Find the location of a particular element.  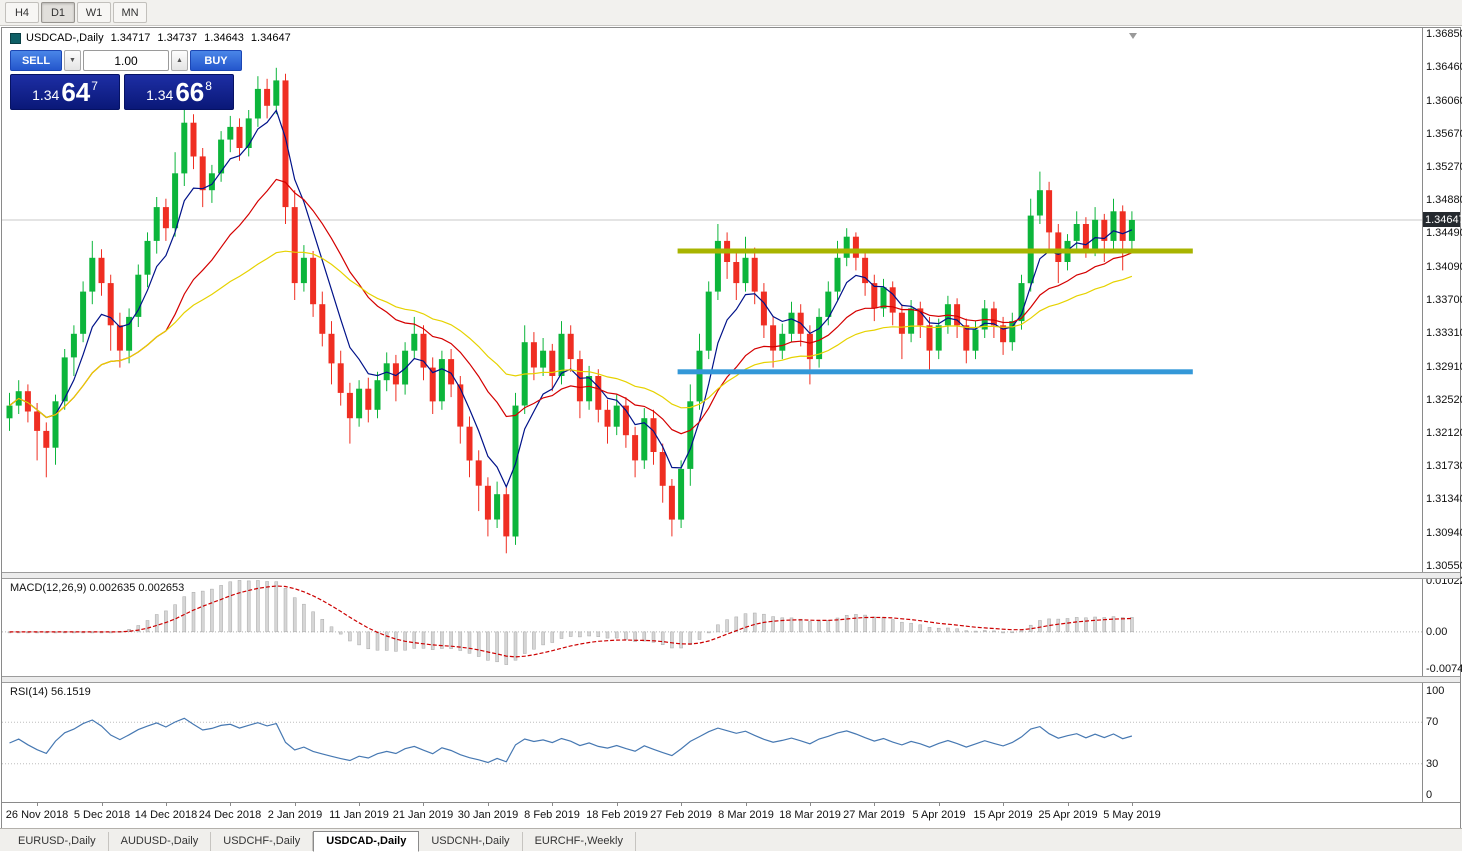

rsi-tick-label: 100 is located at coordinates (1435, 691).